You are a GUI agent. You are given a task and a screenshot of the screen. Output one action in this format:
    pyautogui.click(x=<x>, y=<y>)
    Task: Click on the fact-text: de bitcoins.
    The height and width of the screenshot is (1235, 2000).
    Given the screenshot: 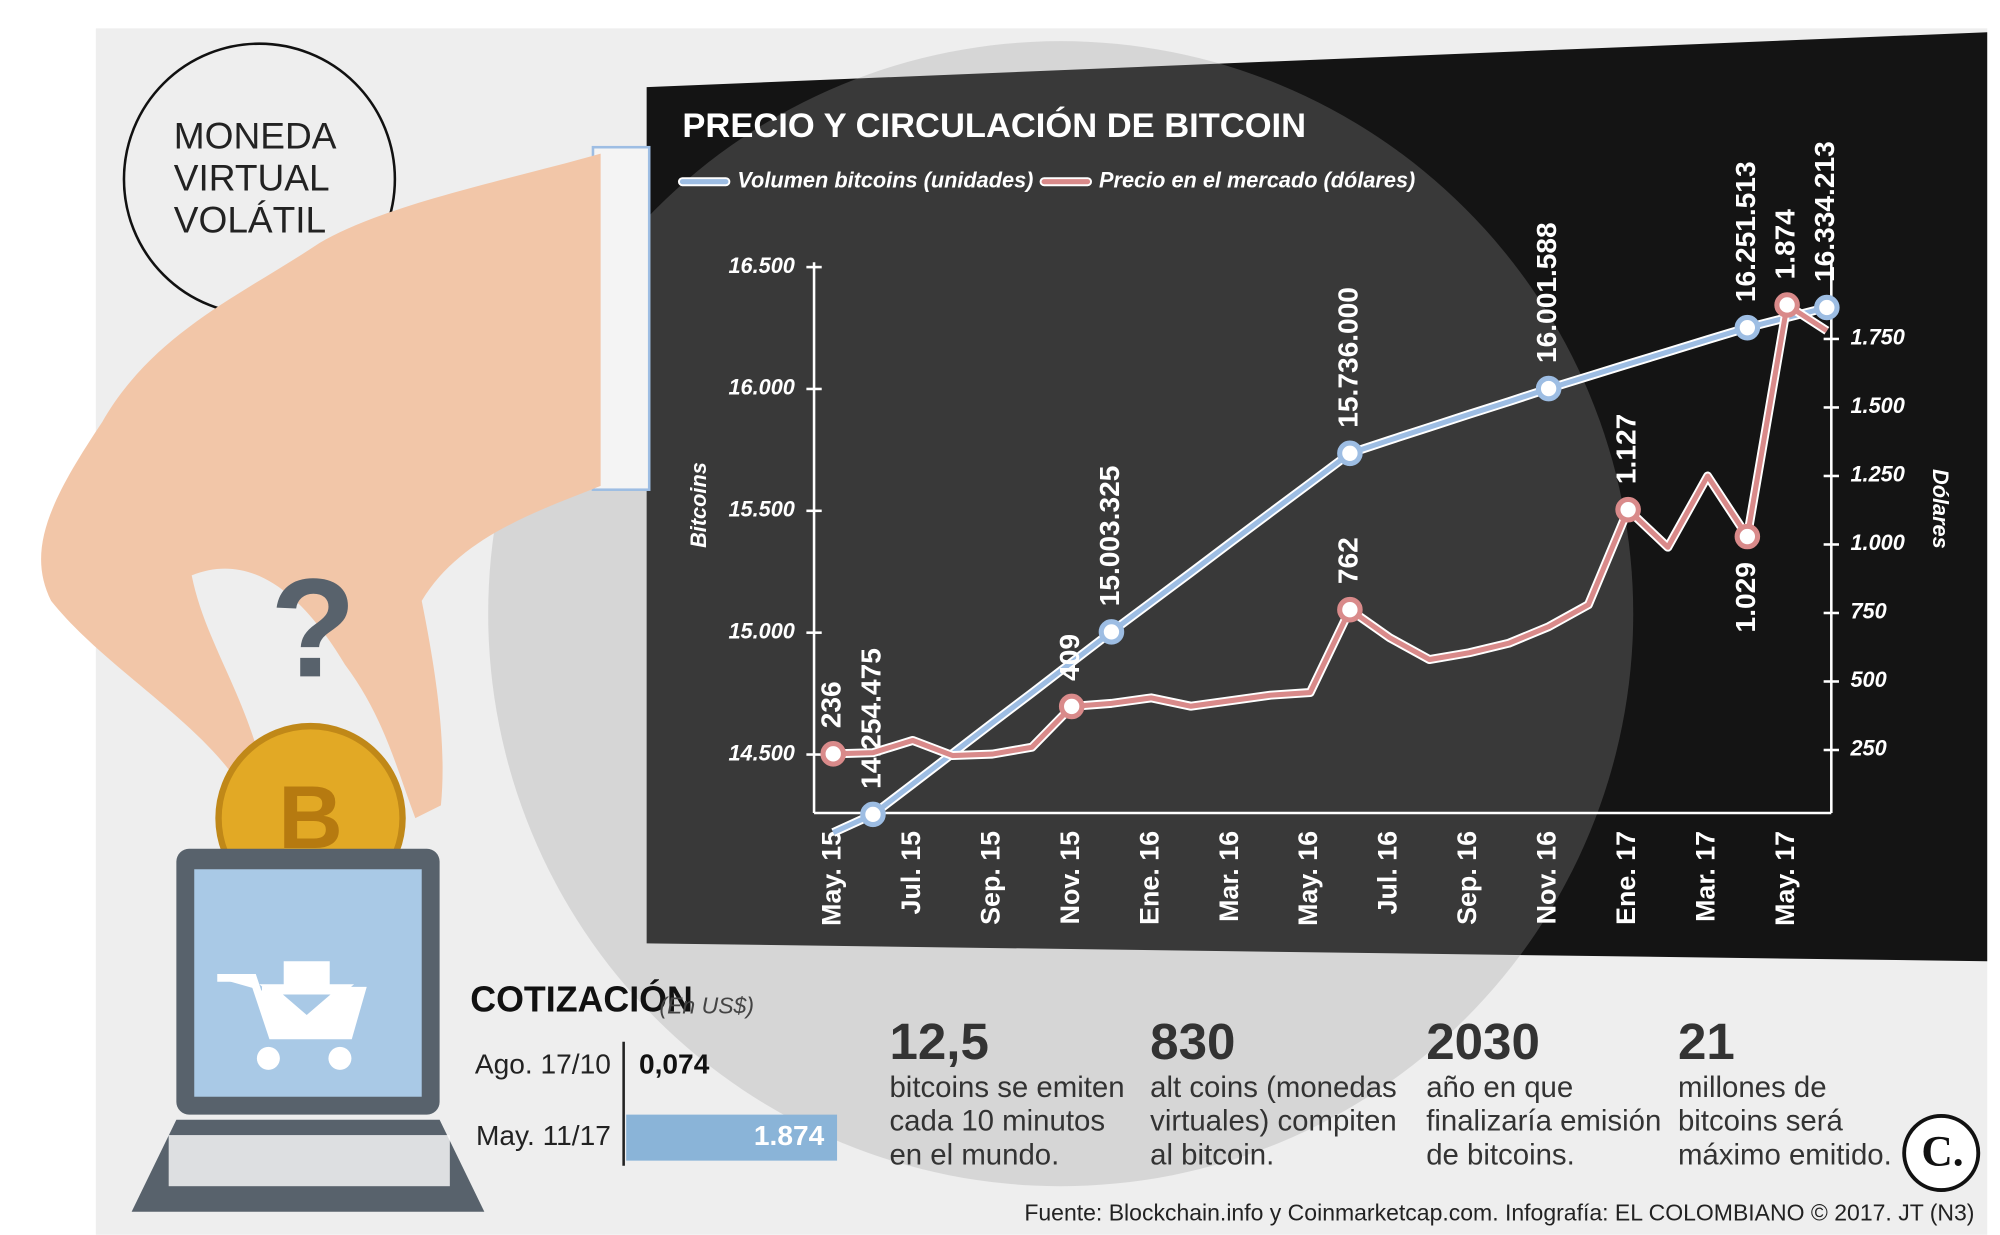 What is the action you would take?
    pyautogui.click(x=1500, y=1155)
    